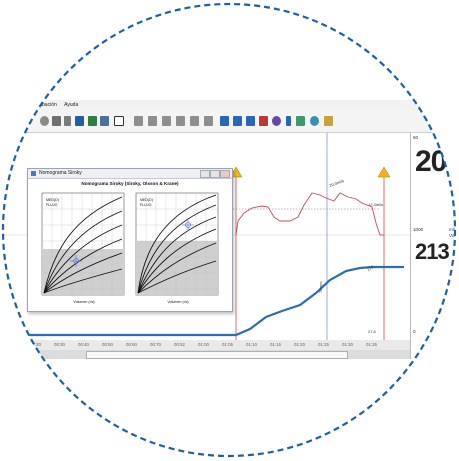 Image resolution: width=459 pixels, height=461 pixels. I want to click on folder-icon, so click(328, 121).